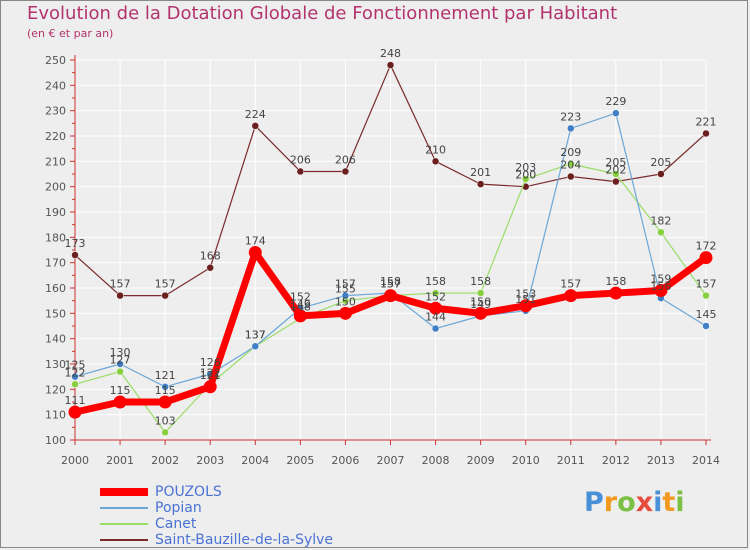 The image size is (750, 550). Describe the element at coordinates (75, 372) in the screenshot. I see `data-label-canet: 122` at that location.